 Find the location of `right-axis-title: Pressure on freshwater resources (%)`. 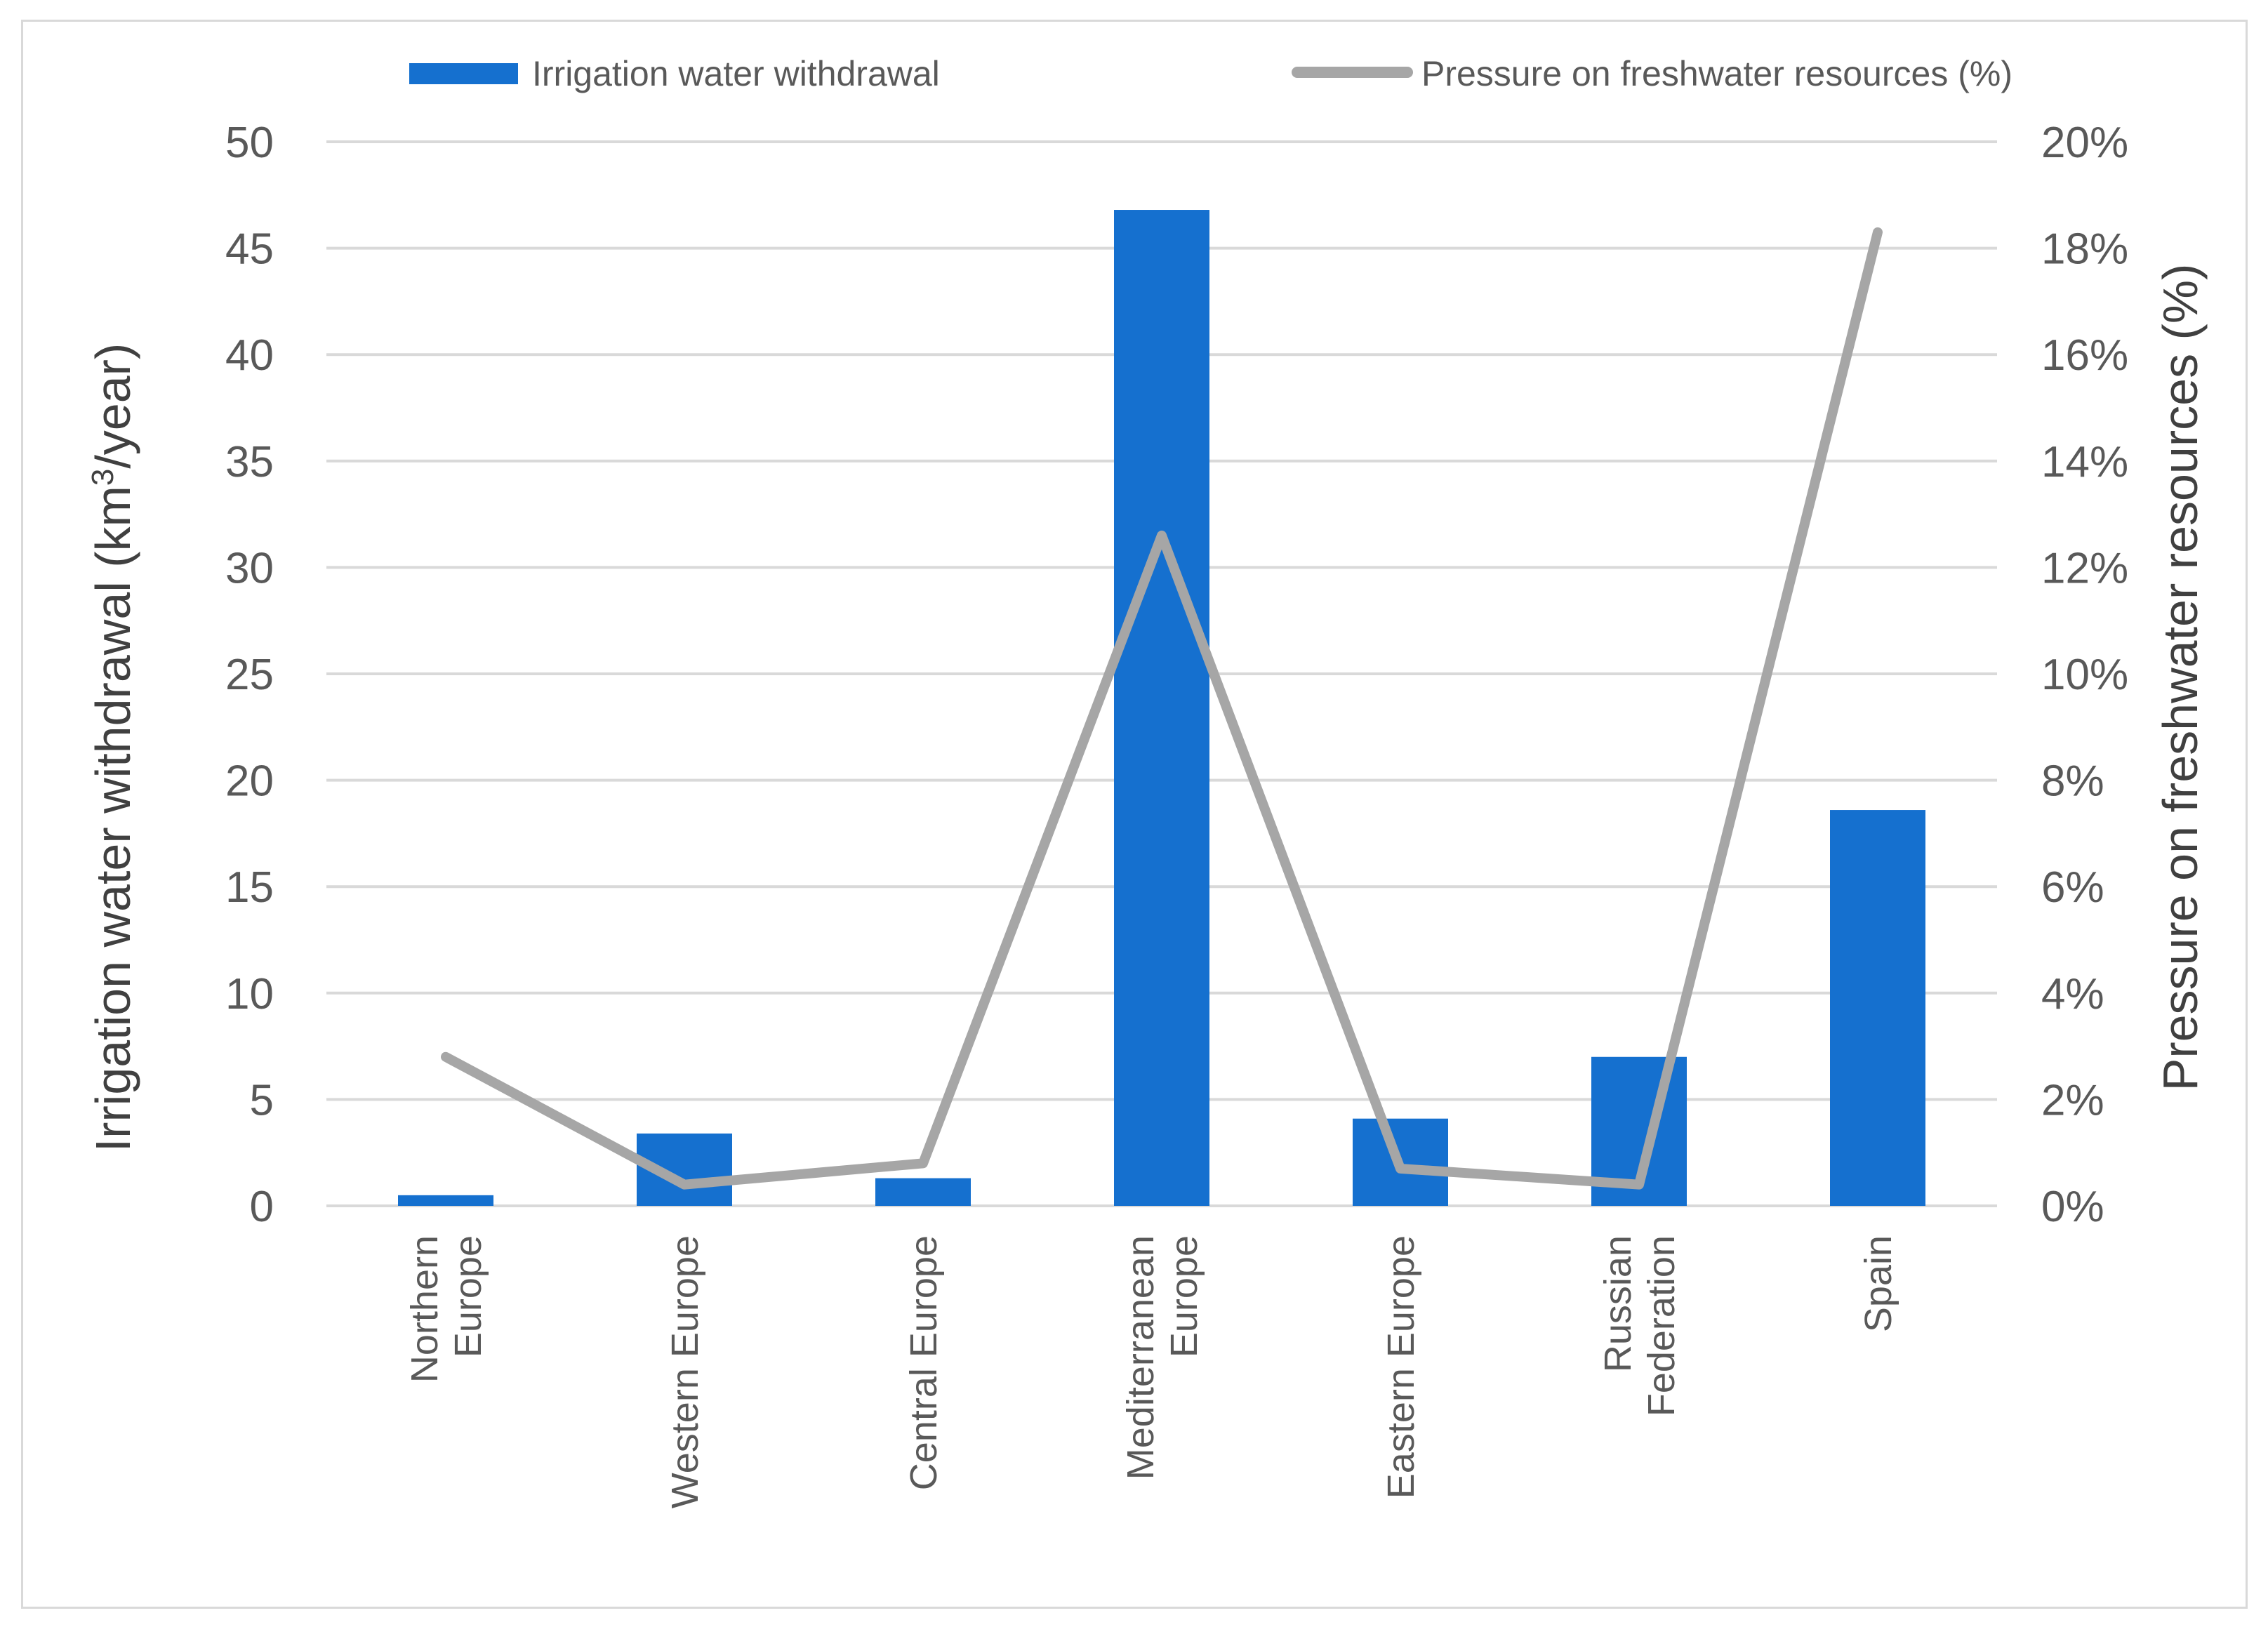

right-axis-title: Pressure on freshwater resources (%) is located at coordinates (2180, 677).